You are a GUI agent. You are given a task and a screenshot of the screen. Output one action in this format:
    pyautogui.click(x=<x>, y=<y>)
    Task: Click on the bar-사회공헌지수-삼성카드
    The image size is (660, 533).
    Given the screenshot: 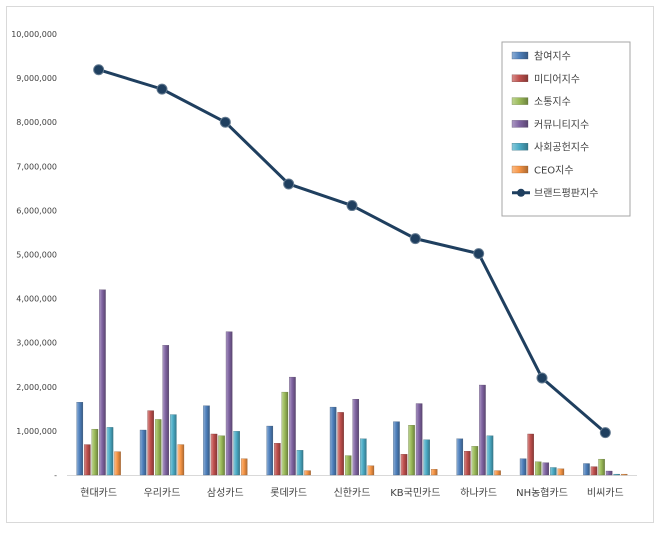 What is the action you would take?
    pyautogui.click(x=236, y=453)
    